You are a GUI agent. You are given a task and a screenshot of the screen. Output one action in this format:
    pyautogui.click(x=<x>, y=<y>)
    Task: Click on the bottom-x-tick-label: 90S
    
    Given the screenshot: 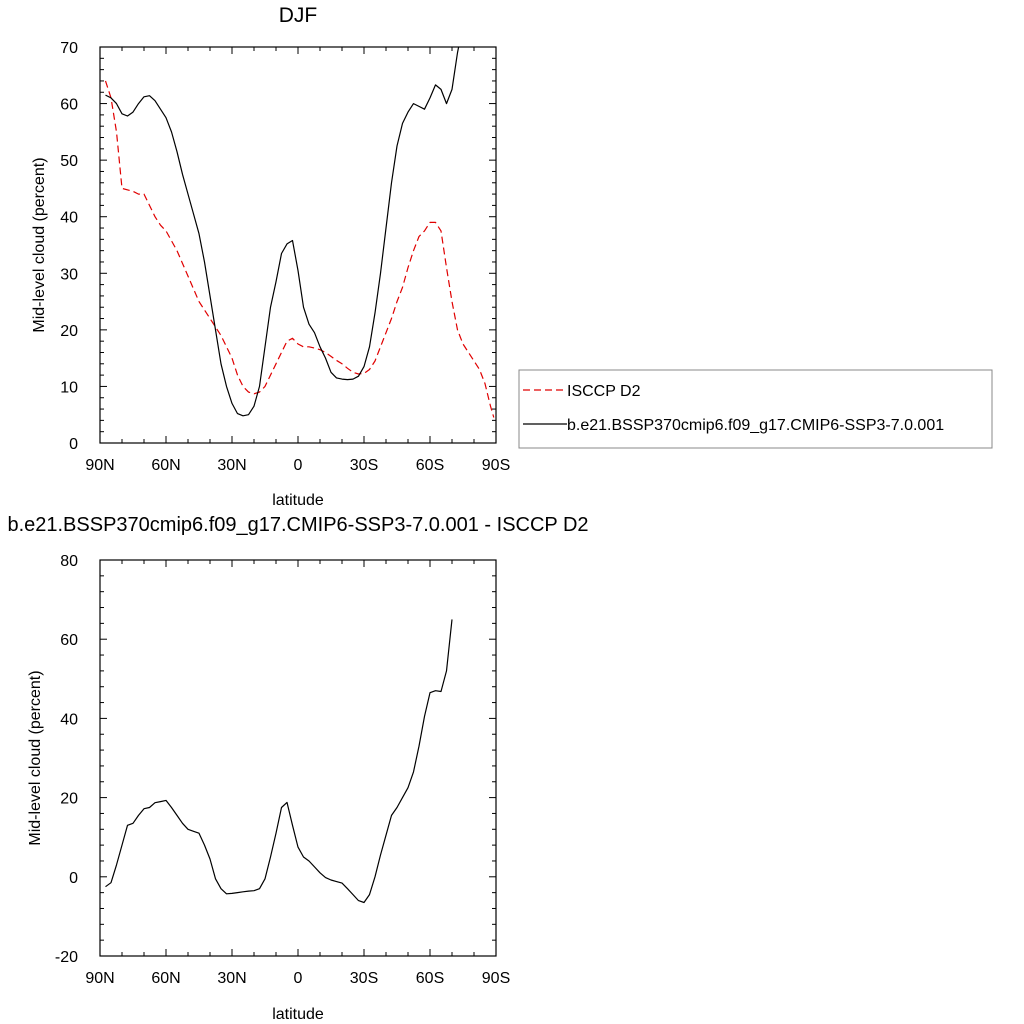 What is the action you would take?
    pyautogui.click(x=496, y=978)
    